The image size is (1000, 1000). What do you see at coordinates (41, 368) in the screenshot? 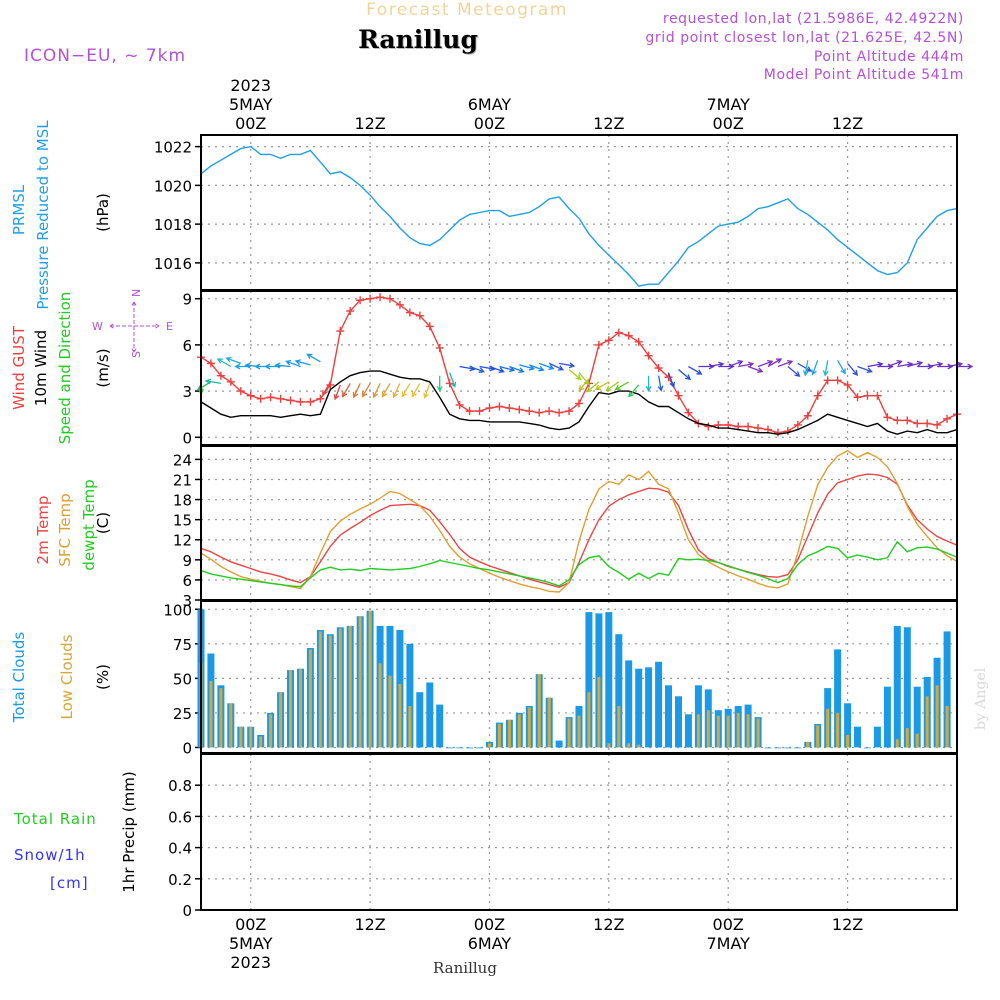
I see `panel-title: 10m Wind` at bounding box center [41, 368].